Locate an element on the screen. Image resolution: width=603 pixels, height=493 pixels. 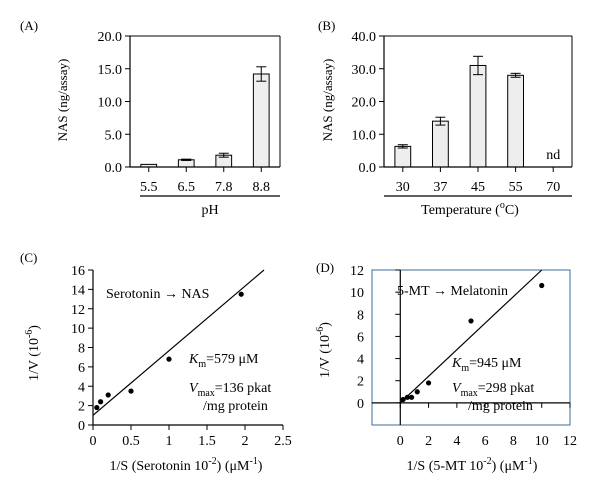
panel-d-ylabel: 1/V (10-6) is located at coordinates (324, 350).